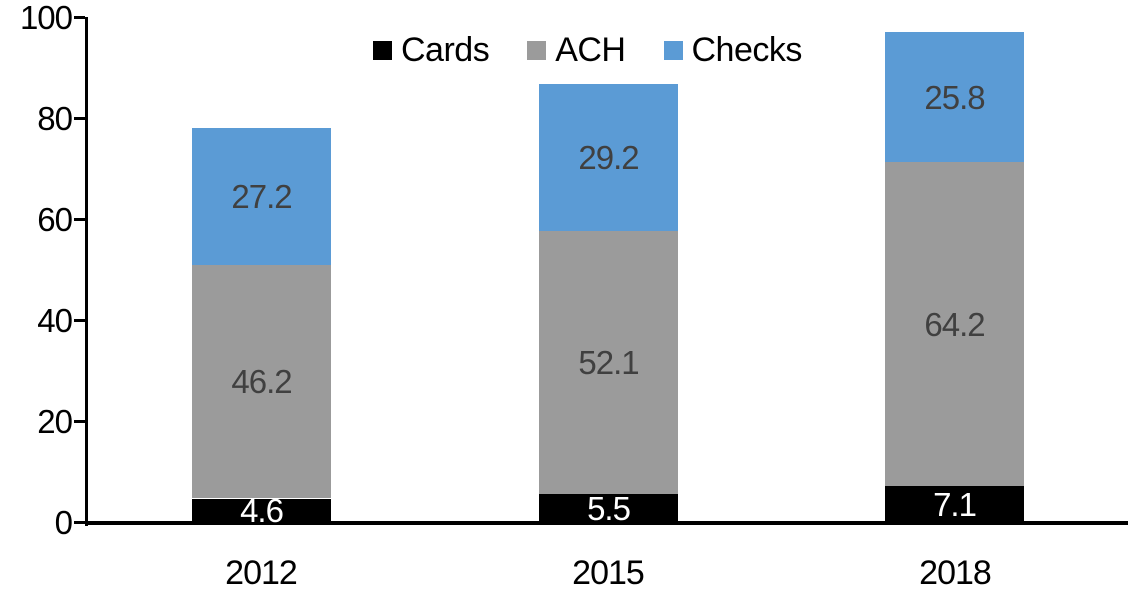 The height and width of the screenshot is (599, 1134). I want to click on bar-value-label-checks-2012: 27.2, so click(261, 196).